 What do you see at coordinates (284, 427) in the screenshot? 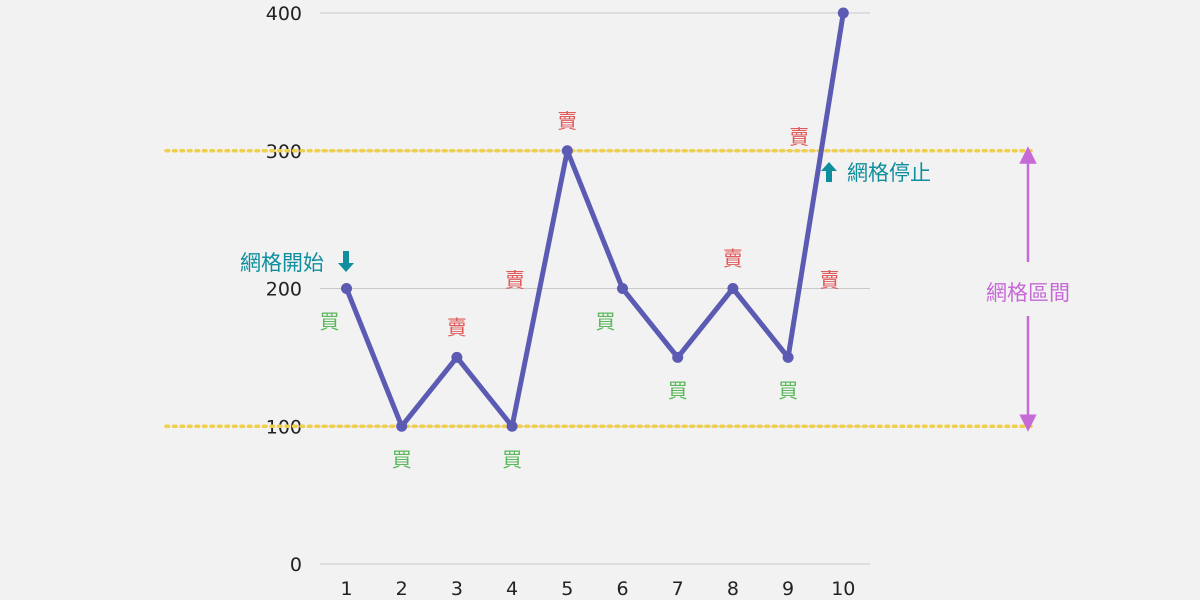
I see `y-tick-label: 100` at bounding box center [284, 427].